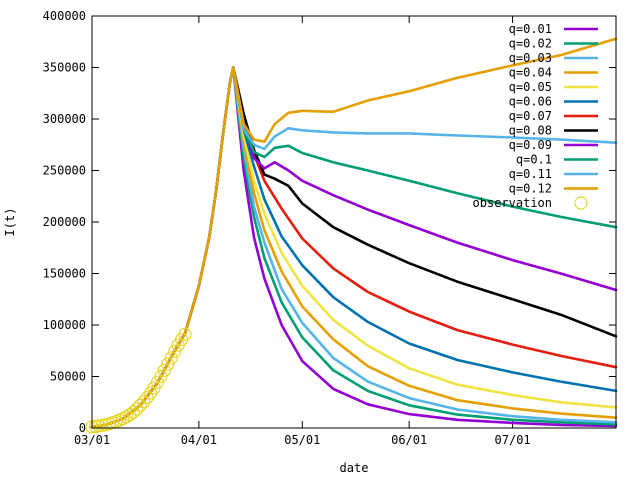 The height and width of the screenshot is (484, 640). What do you see at coordinates (581, 203) in the screenshot?
I see `legend-marker-observation` at bounding box center [581, 203].